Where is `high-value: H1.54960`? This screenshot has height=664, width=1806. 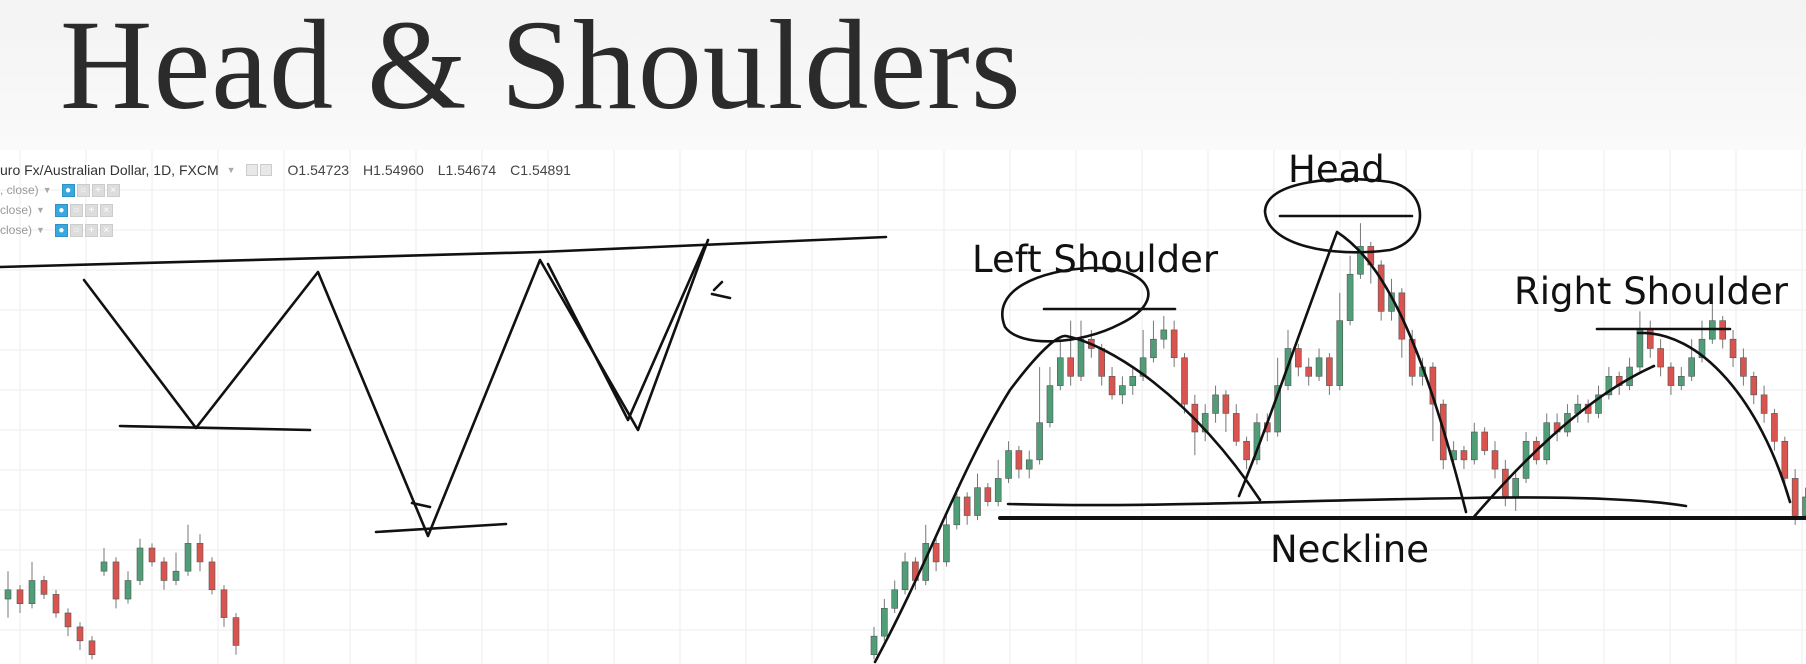
high-value: H1.54960 is located at coordinates (393, 170).